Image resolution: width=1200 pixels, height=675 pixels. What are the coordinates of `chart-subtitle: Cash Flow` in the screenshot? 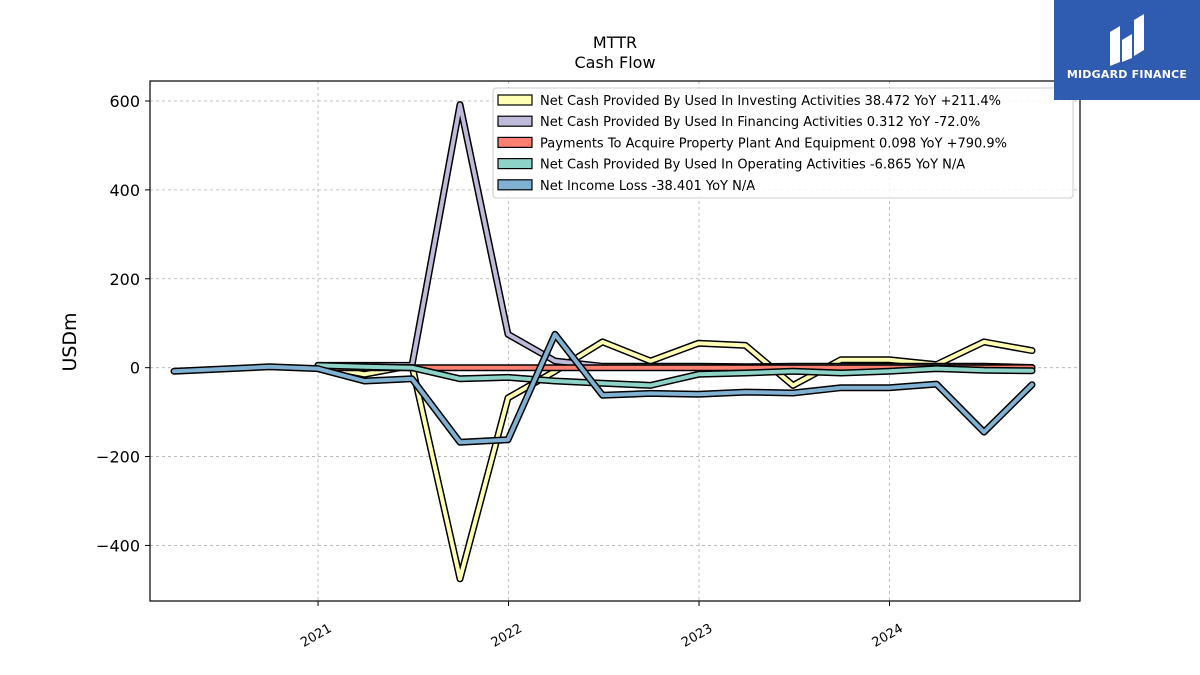 It's located at (614, 62).